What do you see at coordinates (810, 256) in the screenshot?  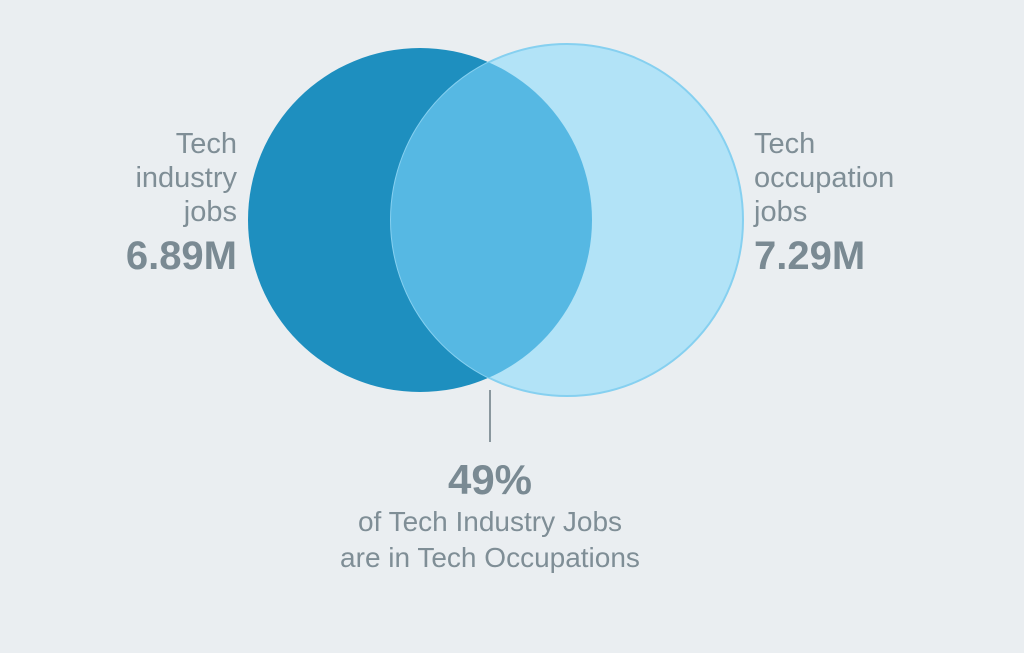 I see `tech-occupation-value: 7.29M` at bounding box center [810, 256].